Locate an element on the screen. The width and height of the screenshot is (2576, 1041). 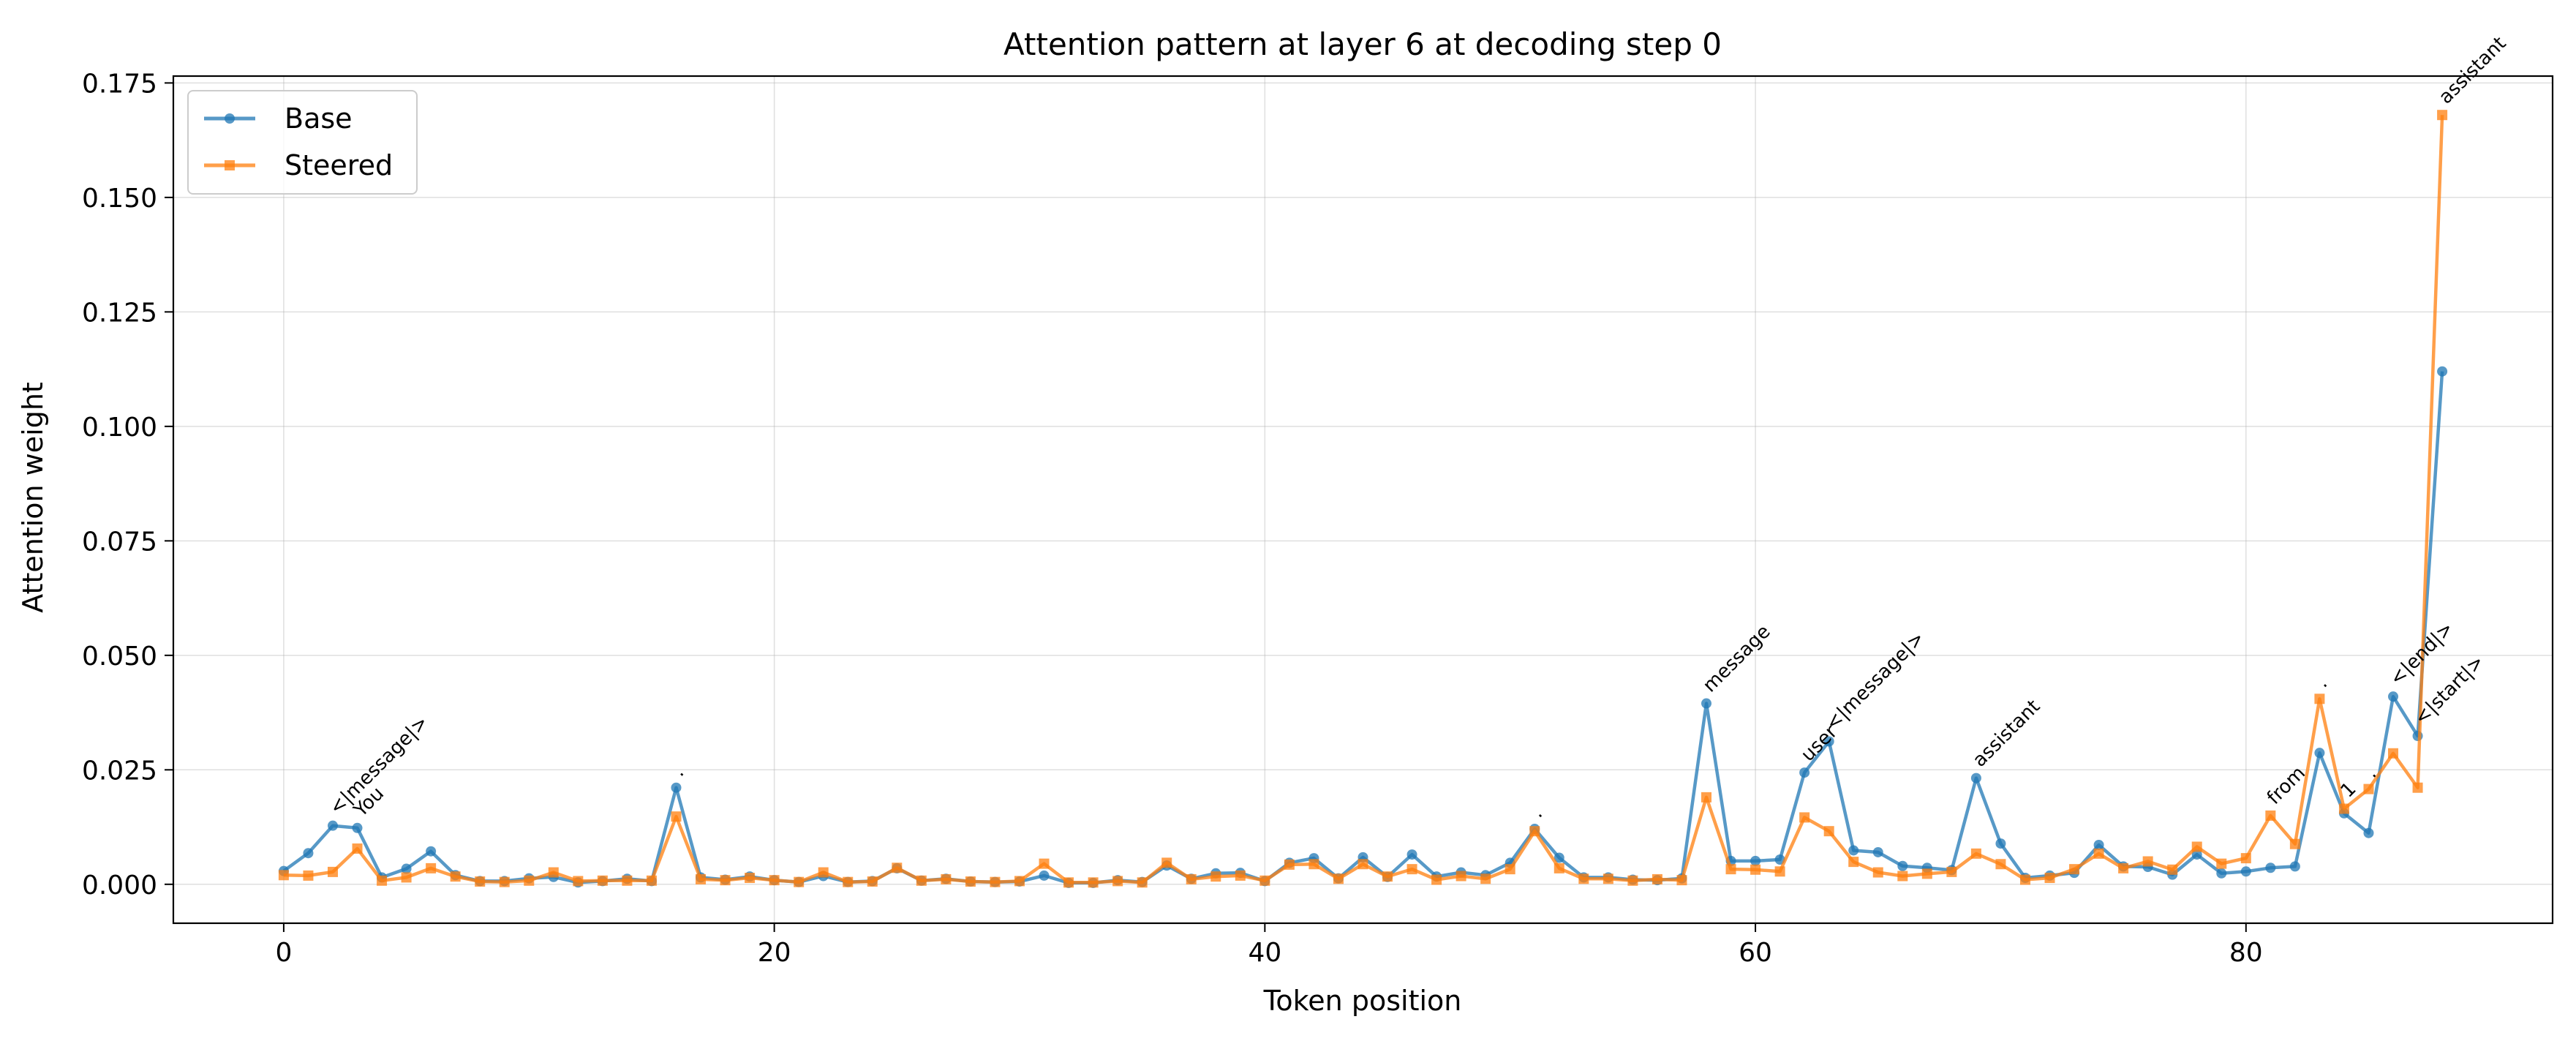
y-tick-label: 0.075 is located at coordinates (119, 542).